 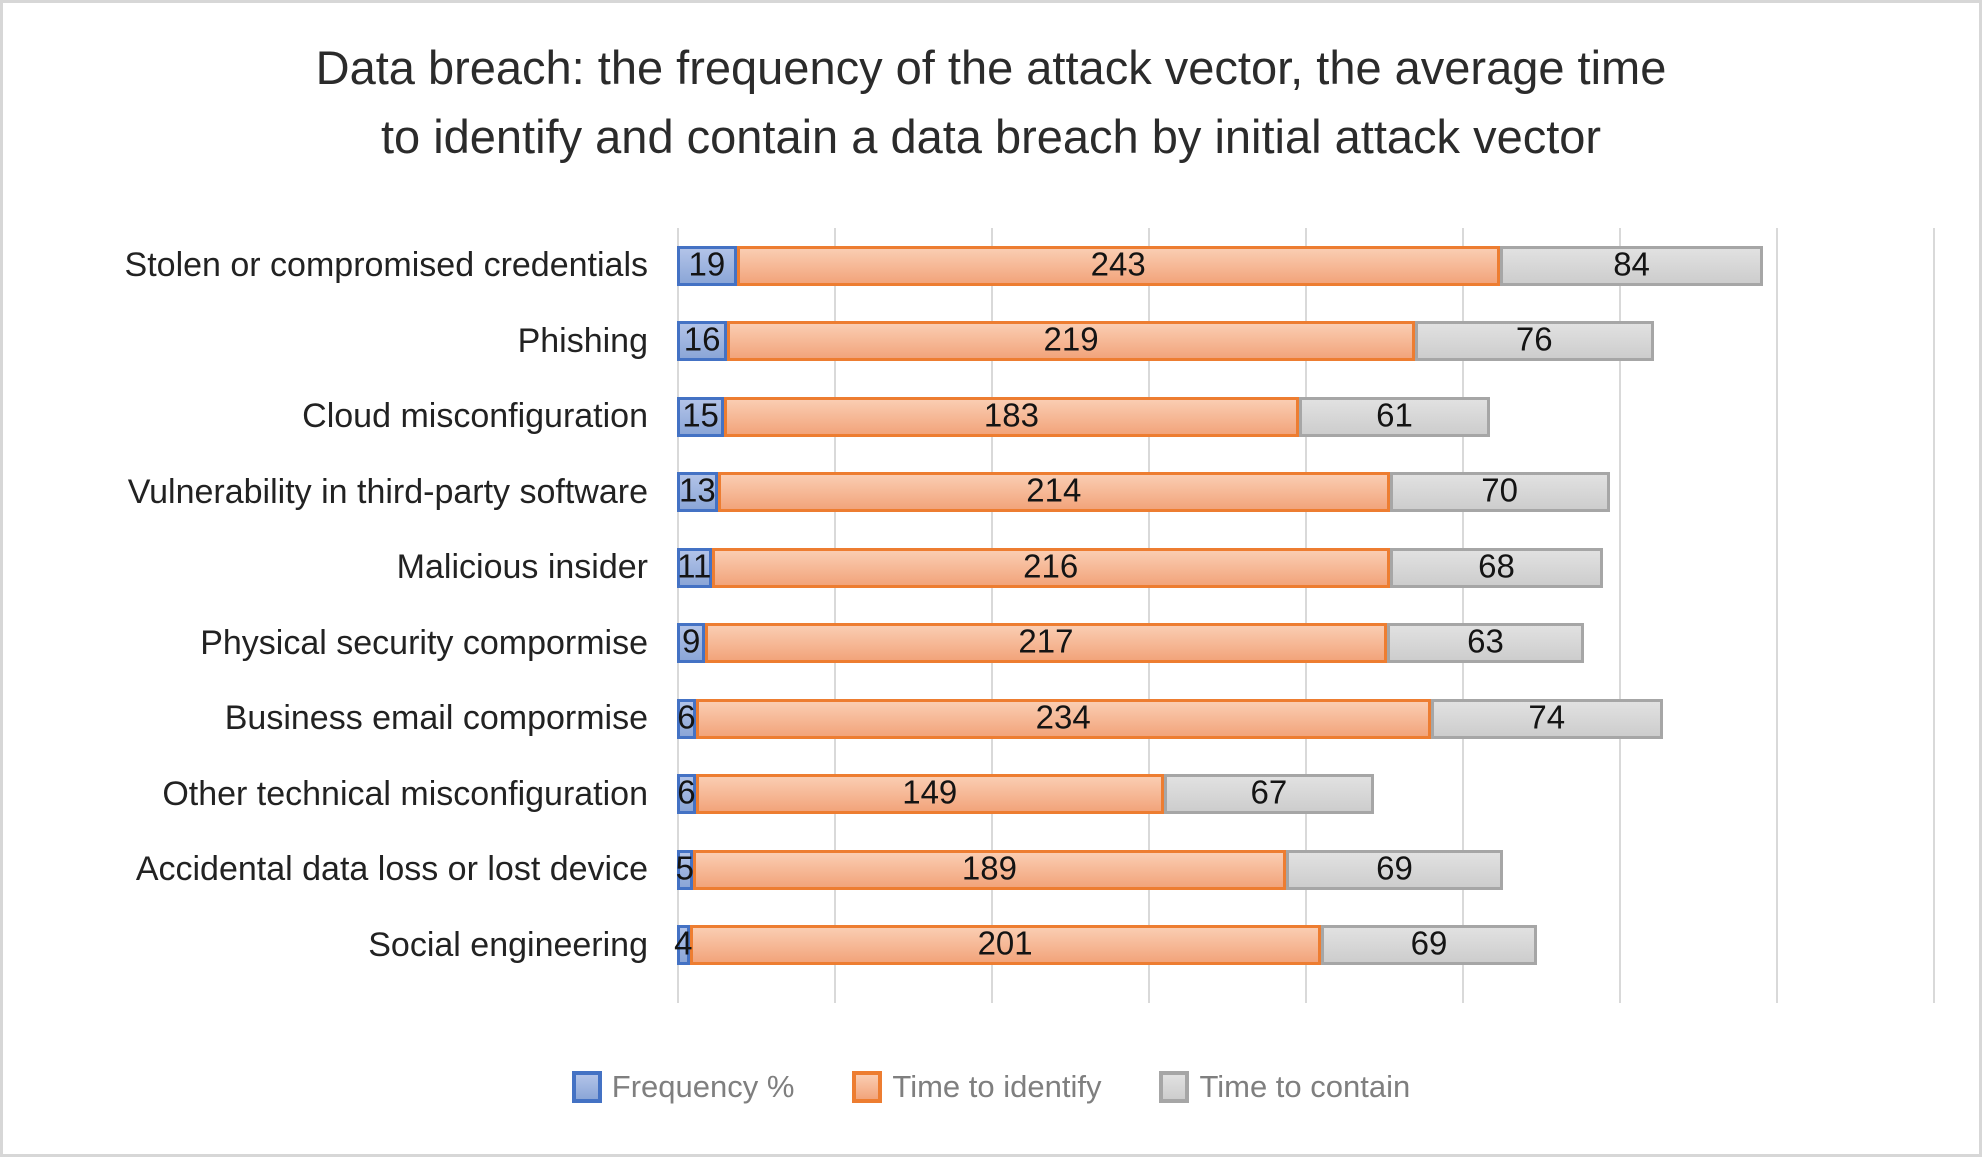 I want to click on legend-label: Time to identify, so click(x=997, y=1086).